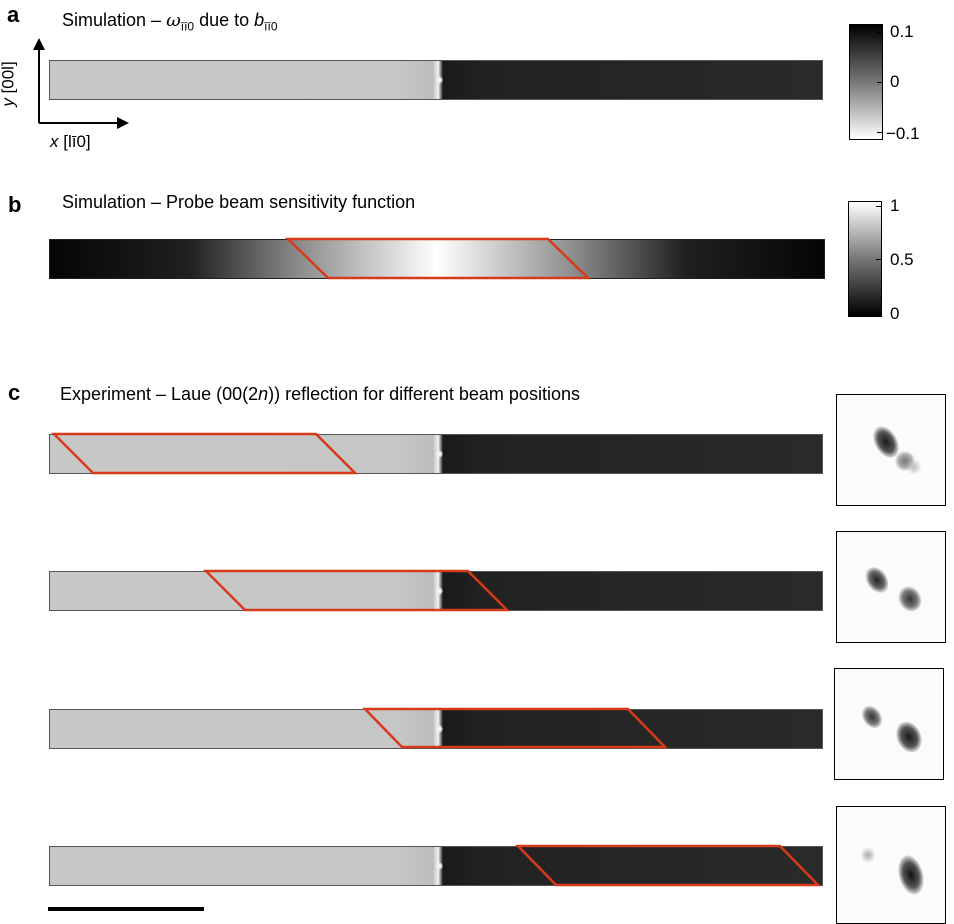 The height and width of the screenshot is (924, 954). Describe the element at coordinates (15, 204) in the screenshot. I see `panel-b-letter: b` at that location.